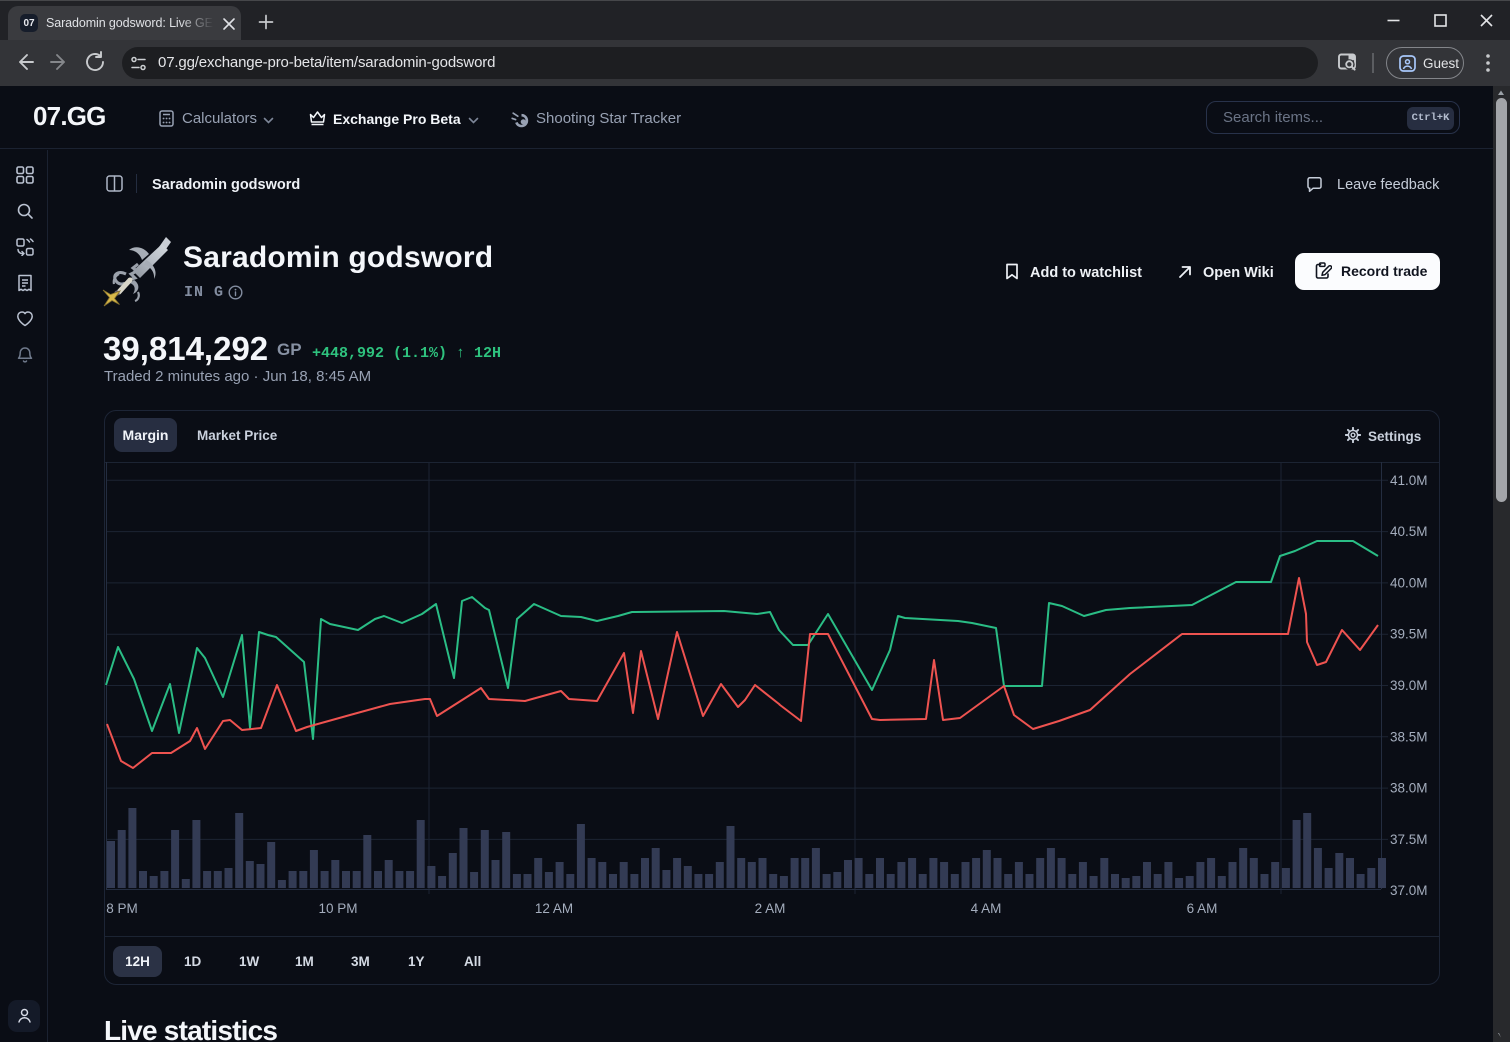 The width and height of the screenshot is (1510, 1042). I want to click on svg-text: 40.5M, so click(1409, 531).